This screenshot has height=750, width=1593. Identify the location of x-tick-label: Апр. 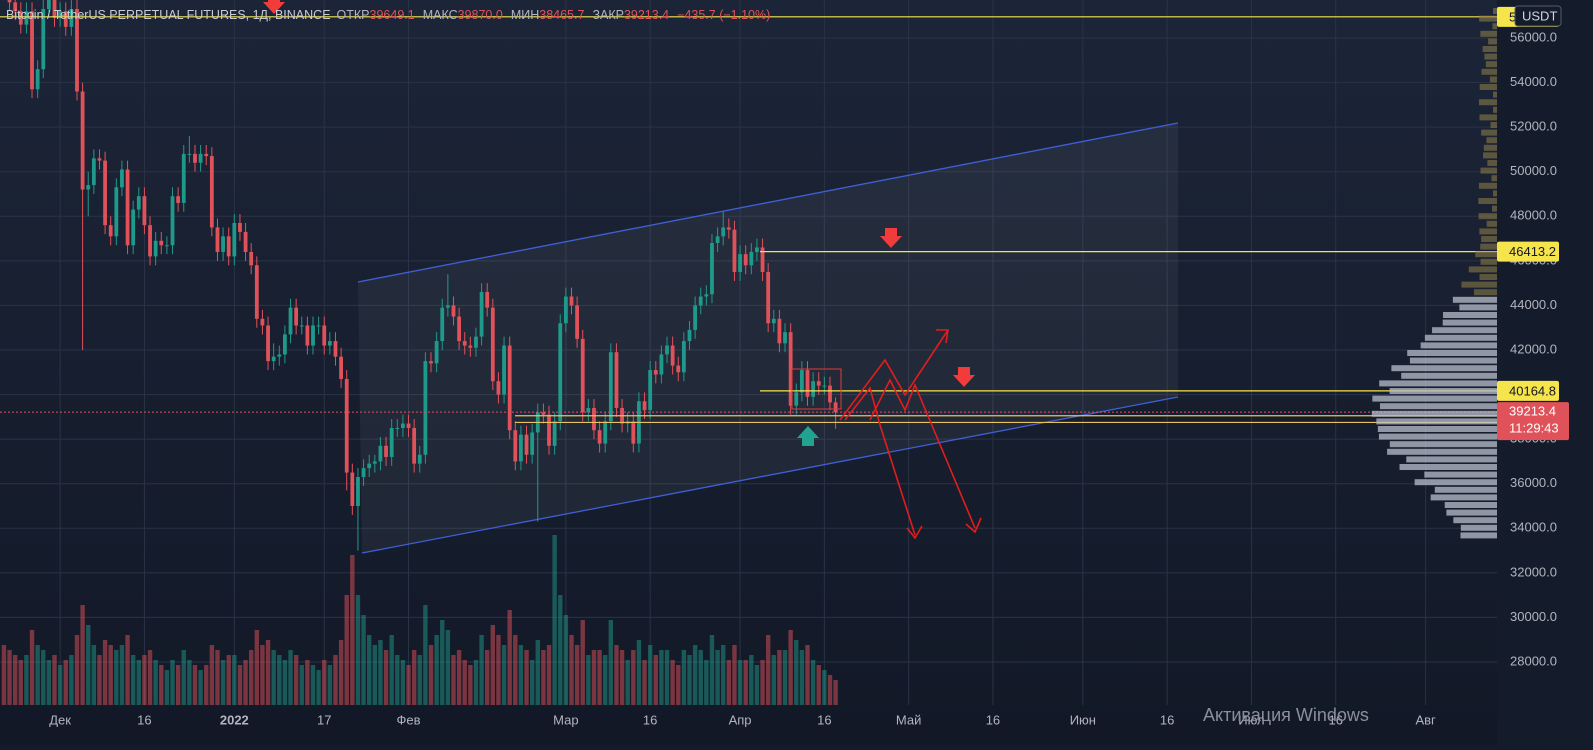
(740, 719).